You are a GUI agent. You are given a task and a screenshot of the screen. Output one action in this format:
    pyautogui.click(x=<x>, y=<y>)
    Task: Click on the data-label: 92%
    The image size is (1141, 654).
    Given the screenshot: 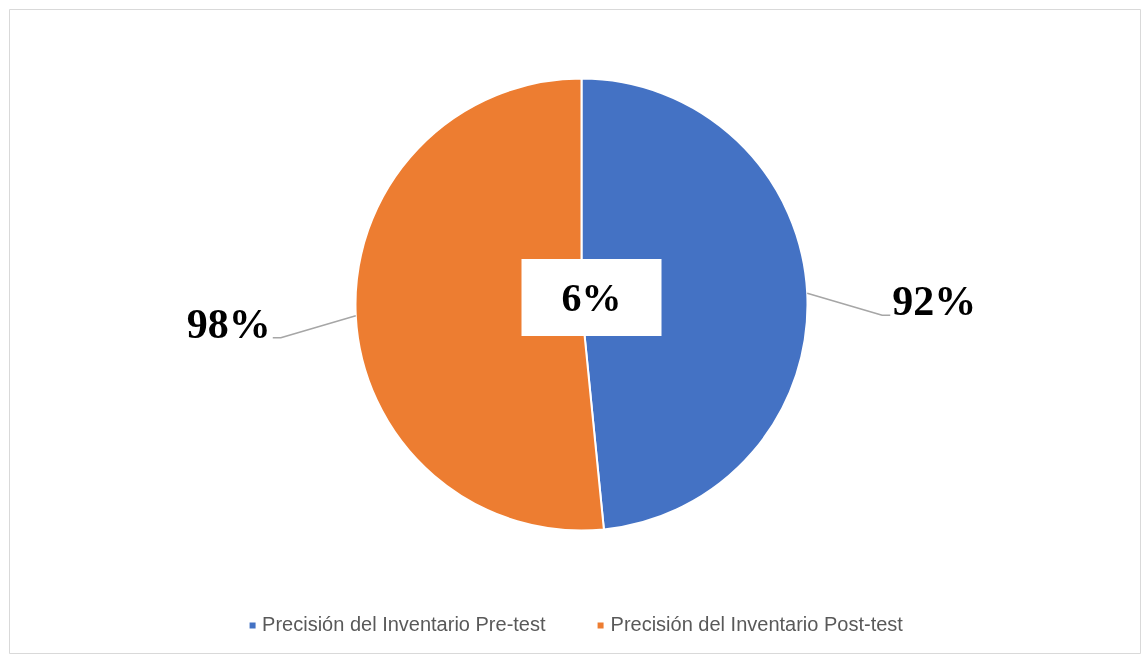 What is the action you would take?
    pyautogui.click(x=934, y=301)
    